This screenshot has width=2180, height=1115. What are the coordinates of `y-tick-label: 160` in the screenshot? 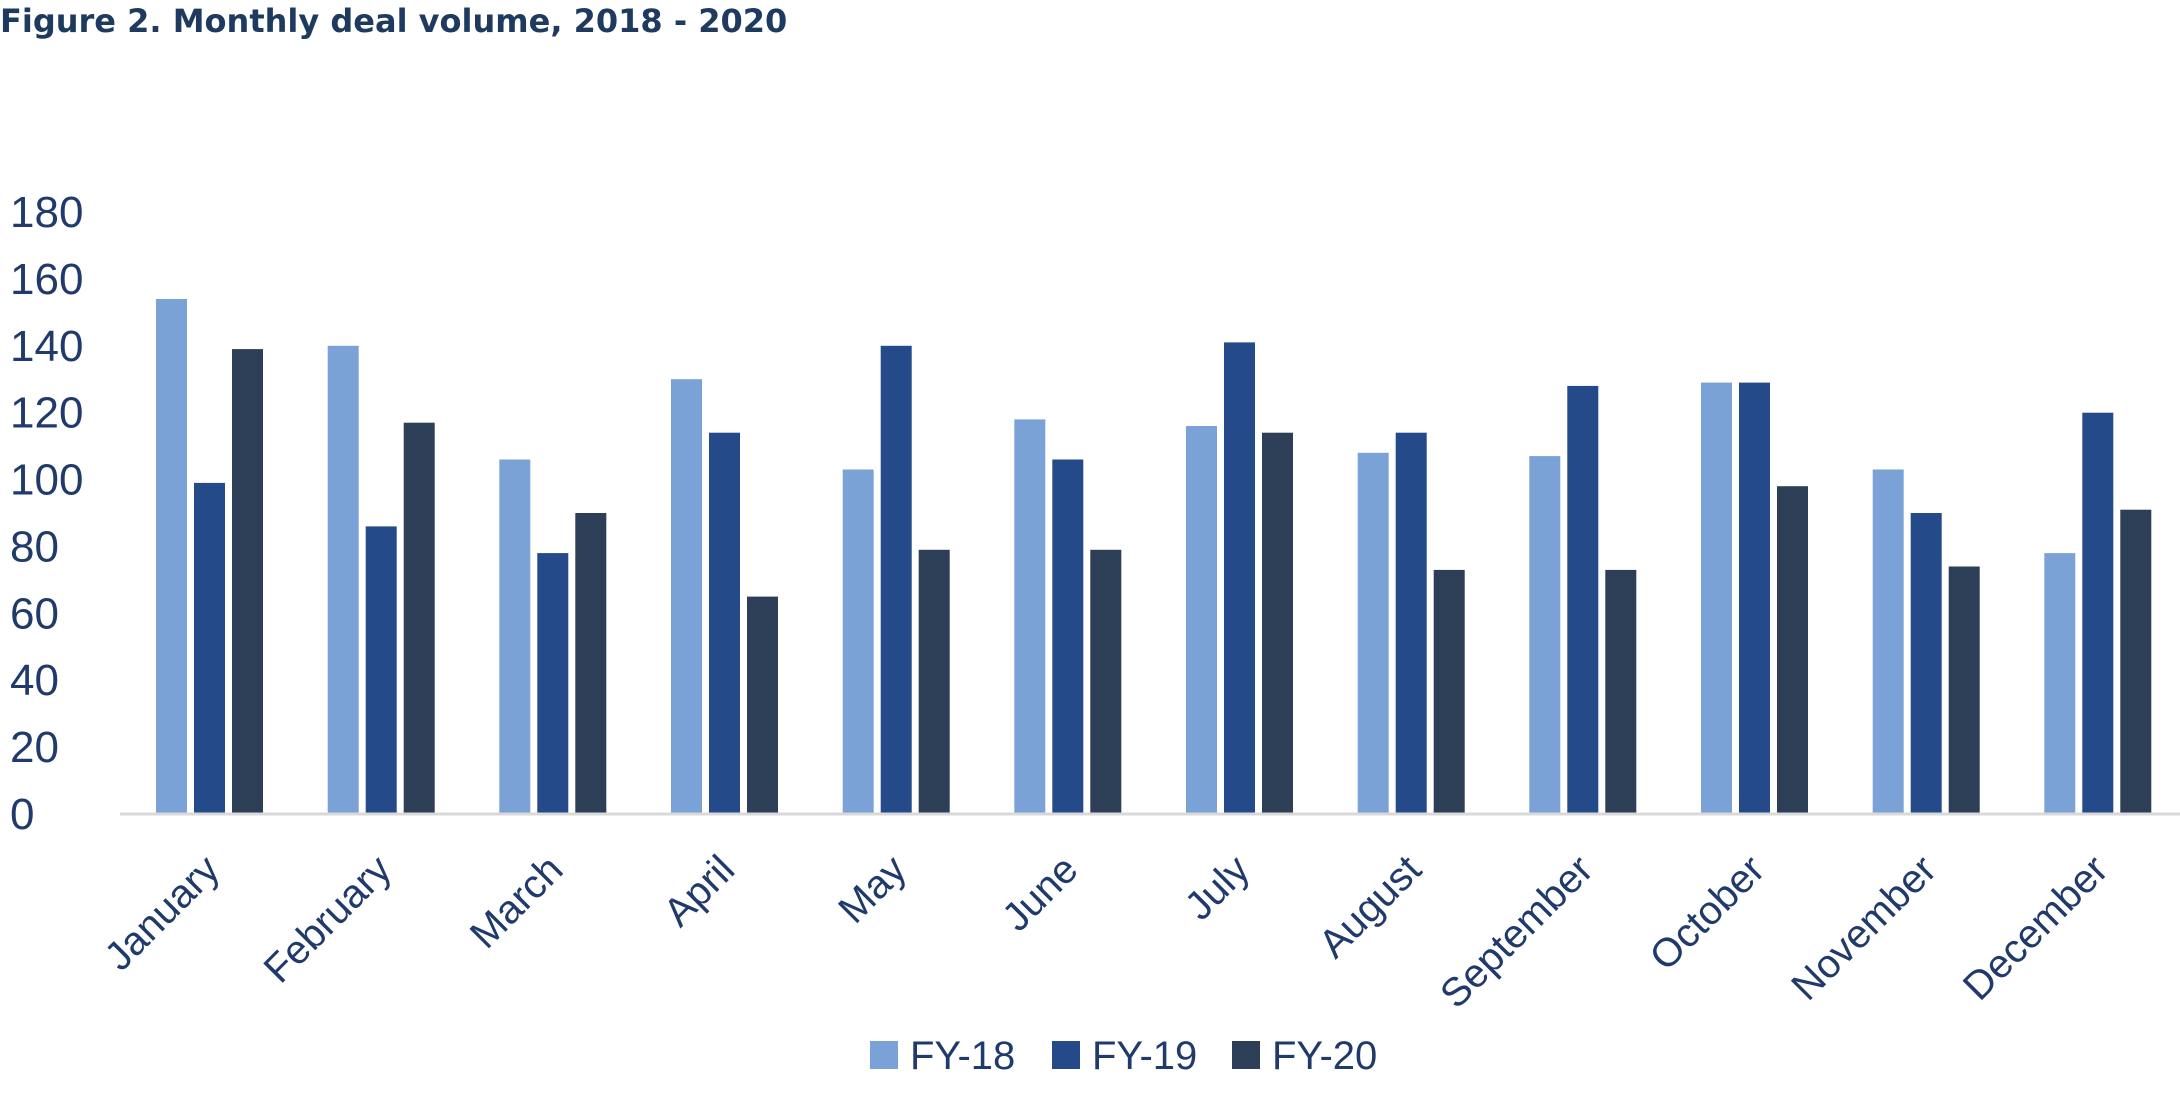 It's located at (46, 279).